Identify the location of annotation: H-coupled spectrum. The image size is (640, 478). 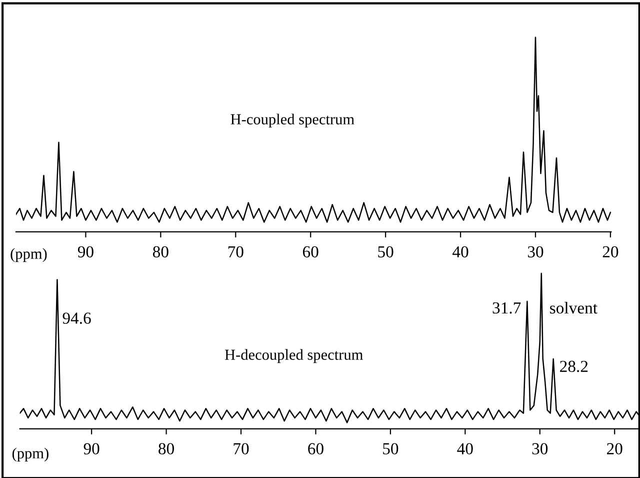
(292, 121).